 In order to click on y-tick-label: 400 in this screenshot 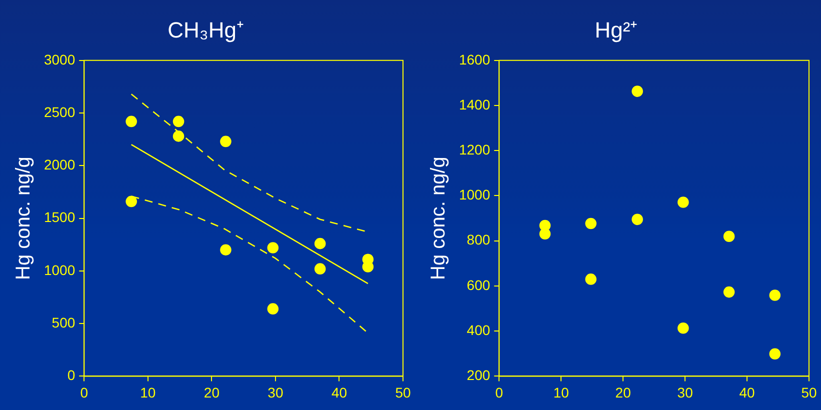, I will do `click(478, 330)`.